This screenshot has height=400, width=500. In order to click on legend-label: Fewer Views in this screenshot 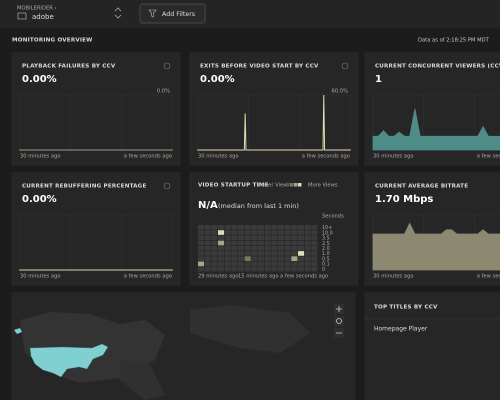, I will do `click(274, 186)`.